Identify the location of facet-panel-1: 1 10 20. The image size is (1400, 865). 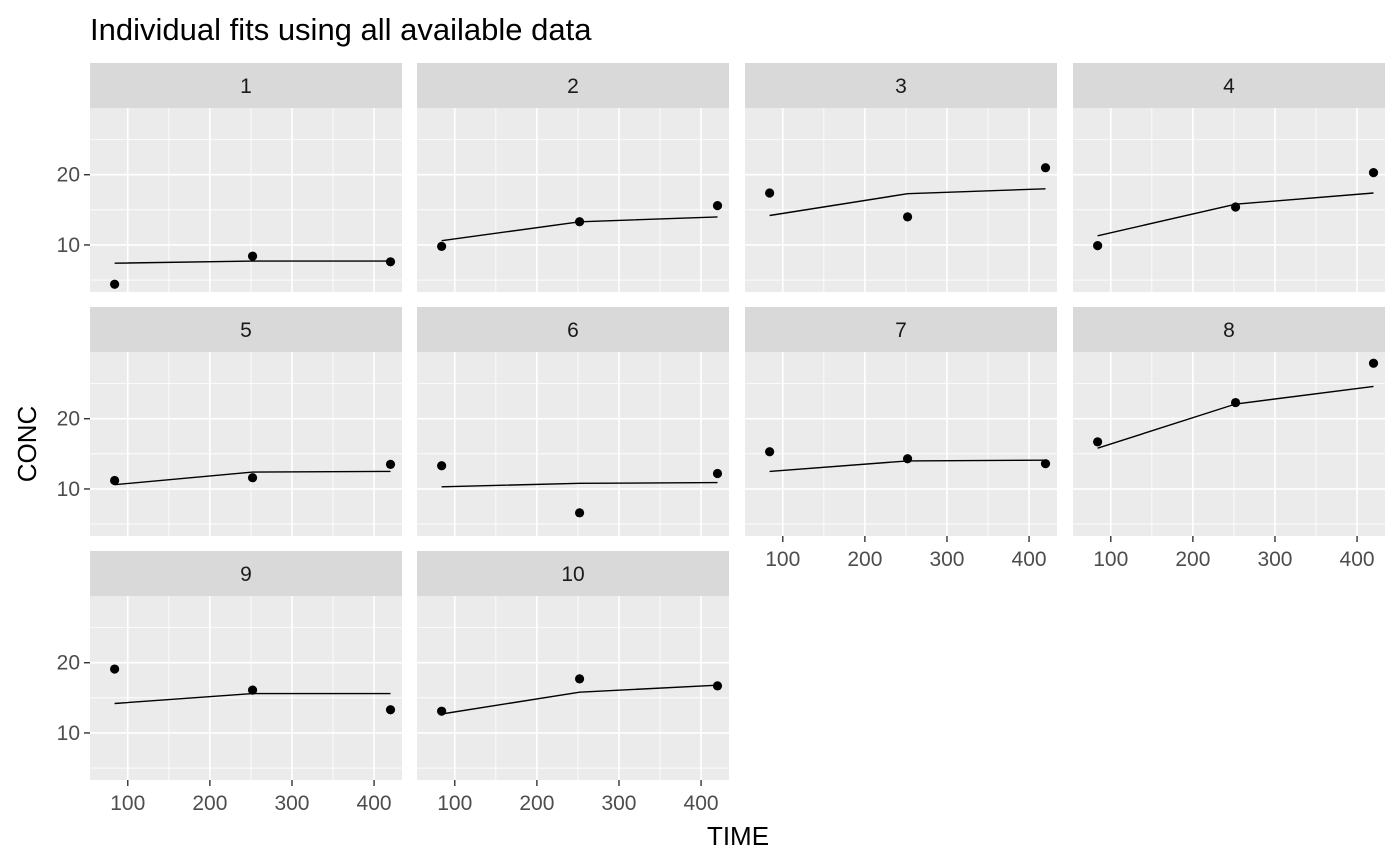
(229, 177).